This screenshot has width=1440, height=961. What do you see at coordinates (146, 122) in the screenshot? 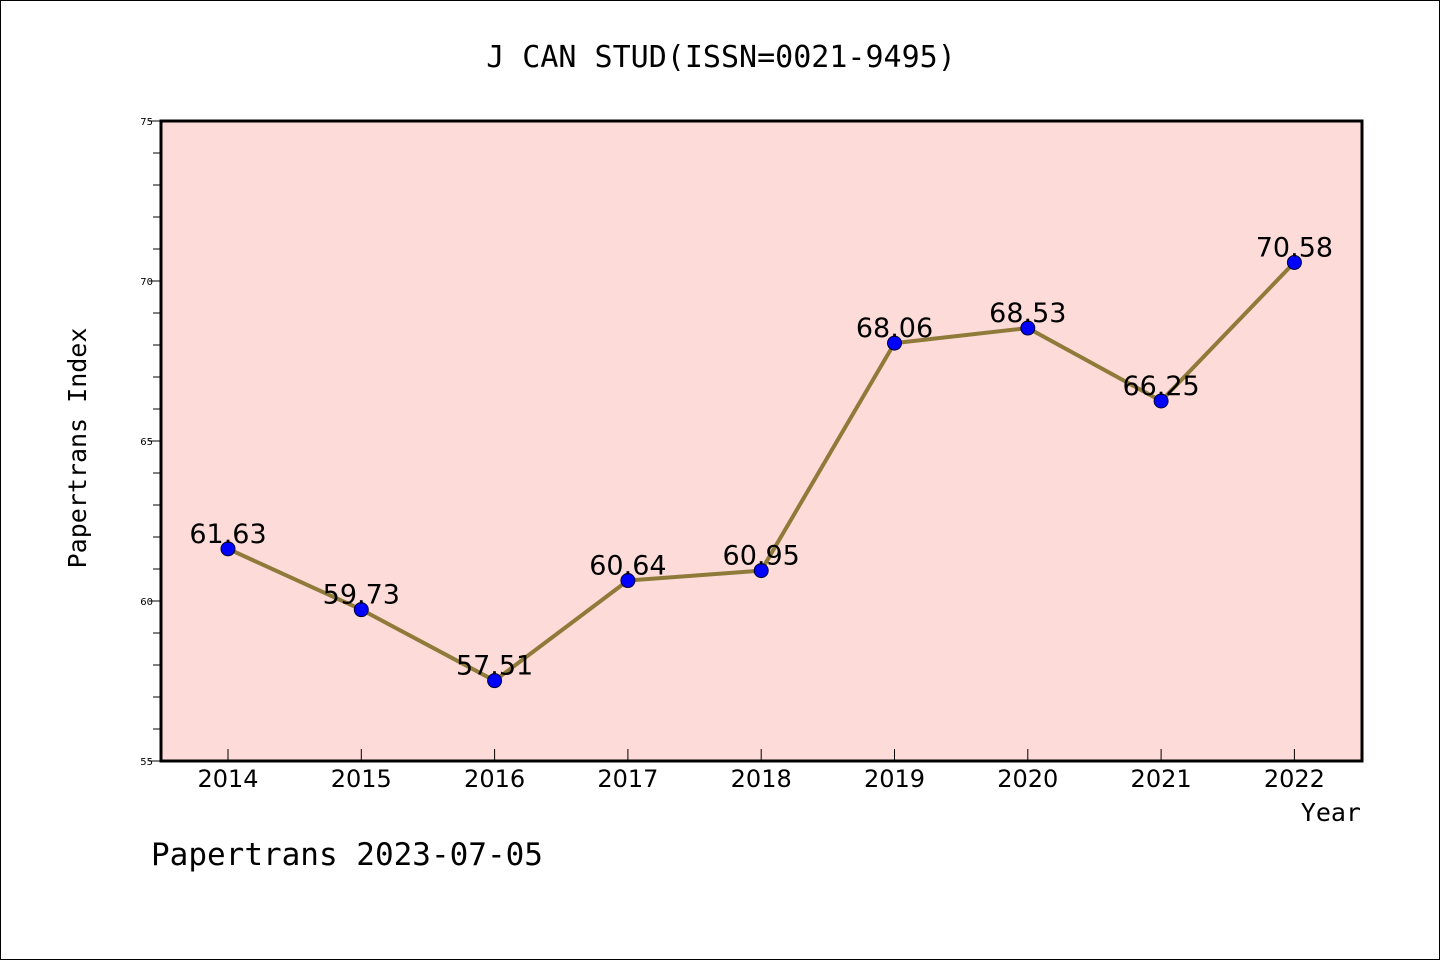
I see `y-tick-label: 75` at bounding box center [146, 122].